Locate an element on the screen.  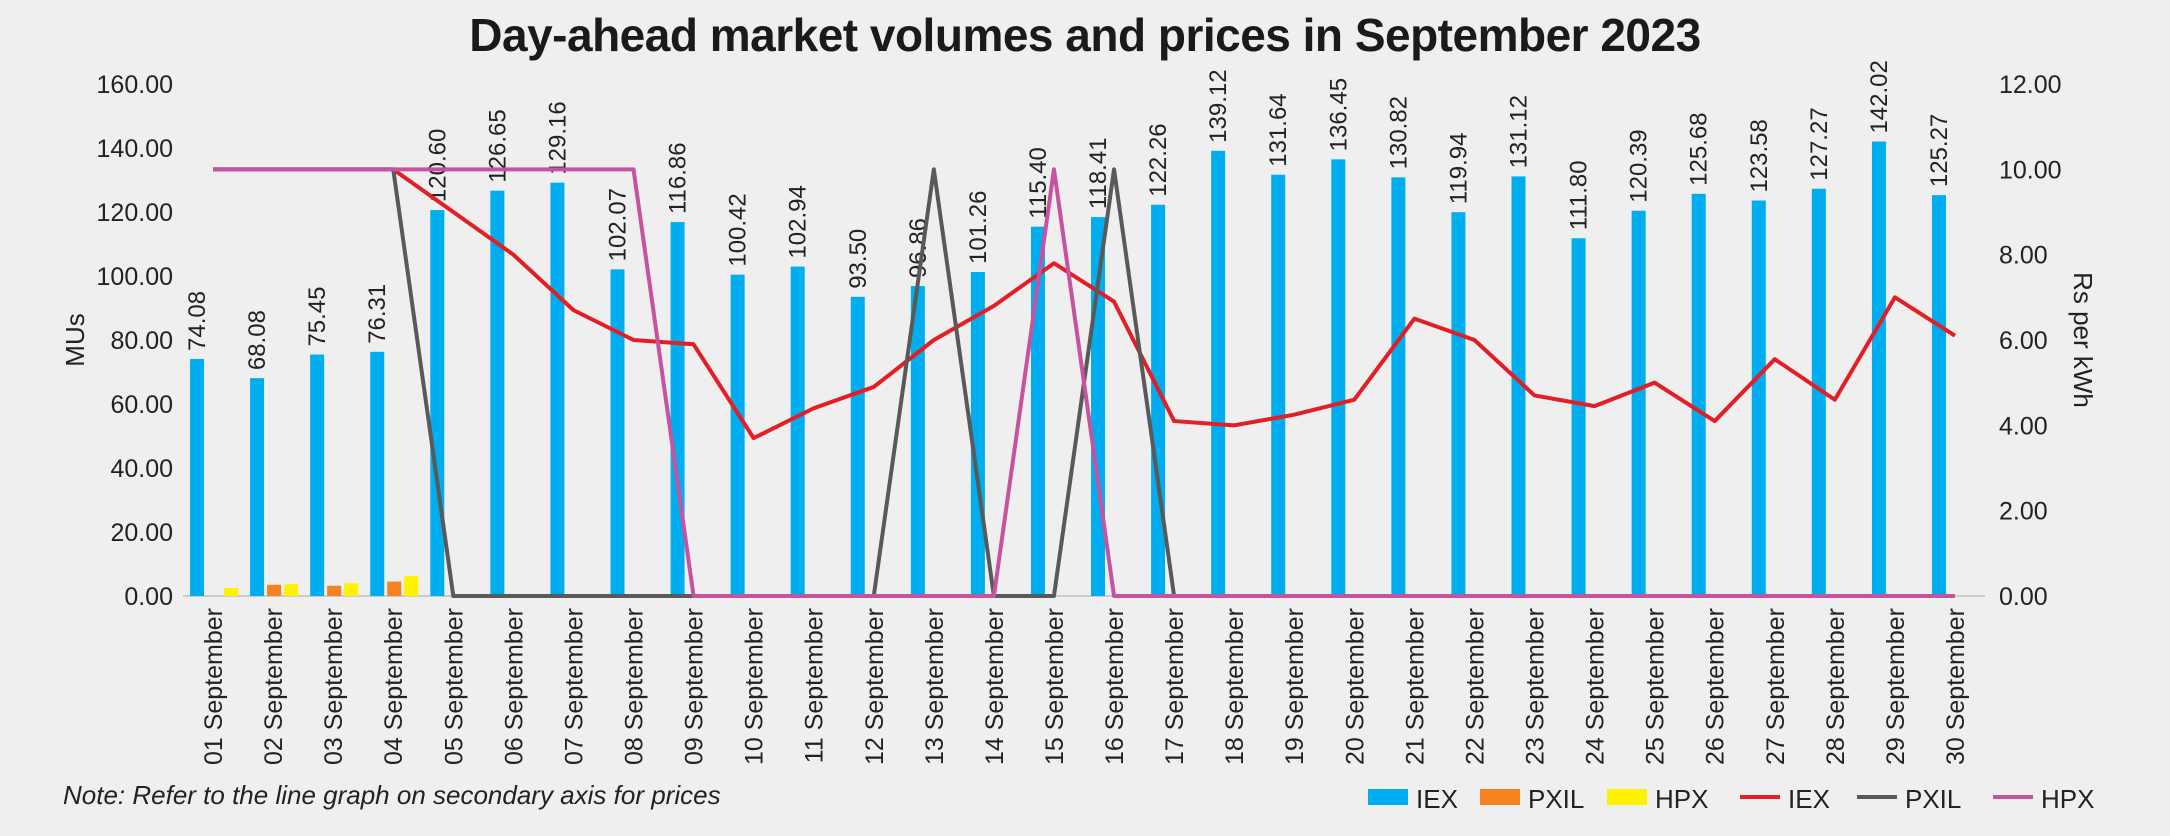
x-tick-label: 20 September is located at coordinates (1355, 686).